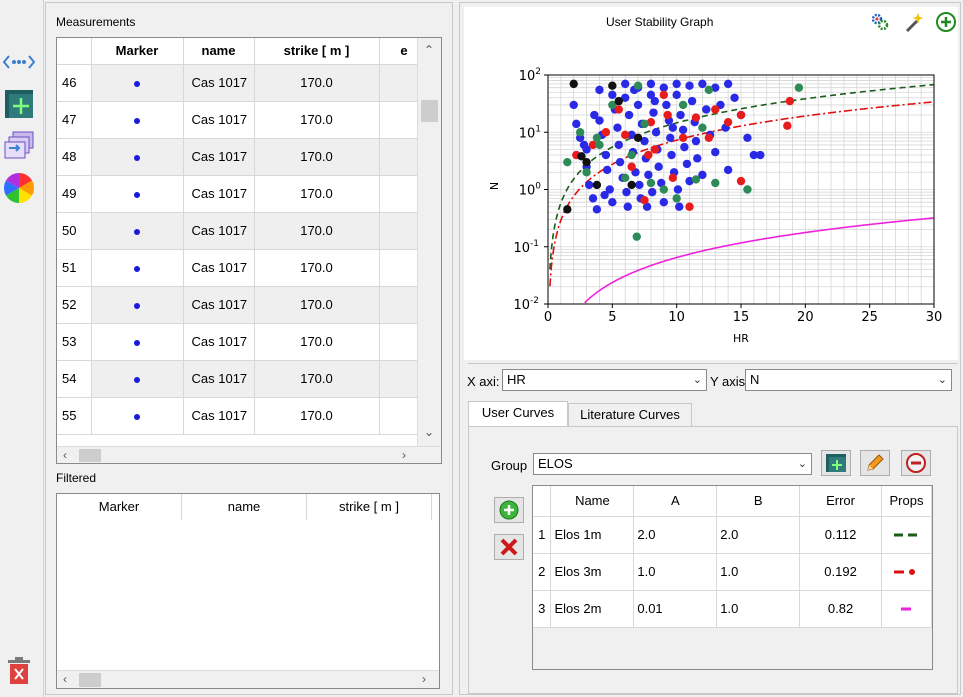  I want to click on table-row: 3 Elos 2m 0.01 1.0 0.82, so click(732, 609).